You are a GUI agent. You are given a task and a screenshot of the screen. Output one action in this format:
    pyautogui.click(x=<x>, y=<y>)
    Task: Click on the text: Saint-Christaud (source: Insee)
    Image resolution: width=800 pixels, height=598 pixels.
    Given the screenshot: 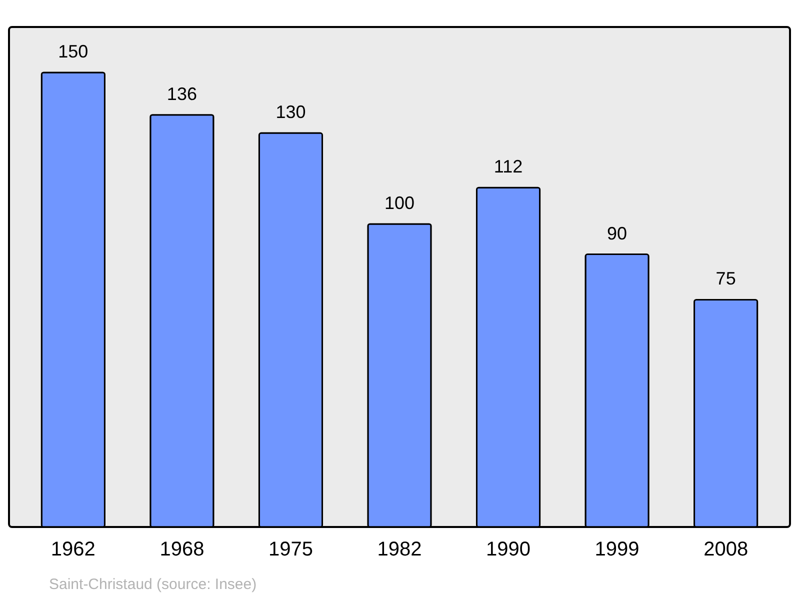 What is the action you would take?
    pyautogui.click(x=153, y=584)
    